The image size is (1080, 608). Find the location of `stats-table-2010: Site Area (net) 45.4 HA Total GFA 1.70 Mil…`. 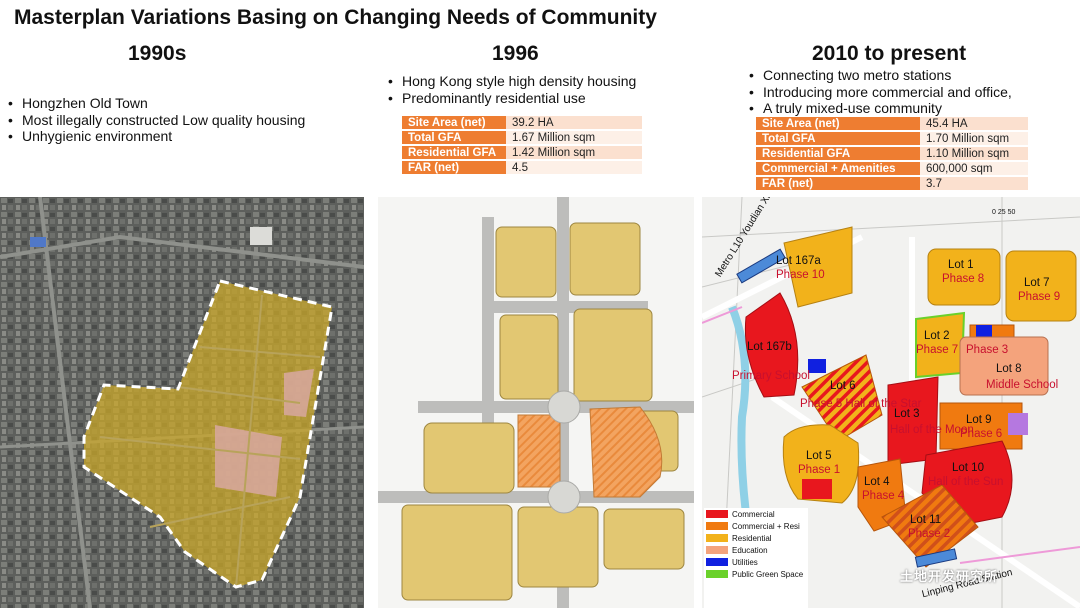

stats-table-2010: Site Area (net) 45.4 HA Total GFA 1.70 Mil… is located at coordinates (892, 154).